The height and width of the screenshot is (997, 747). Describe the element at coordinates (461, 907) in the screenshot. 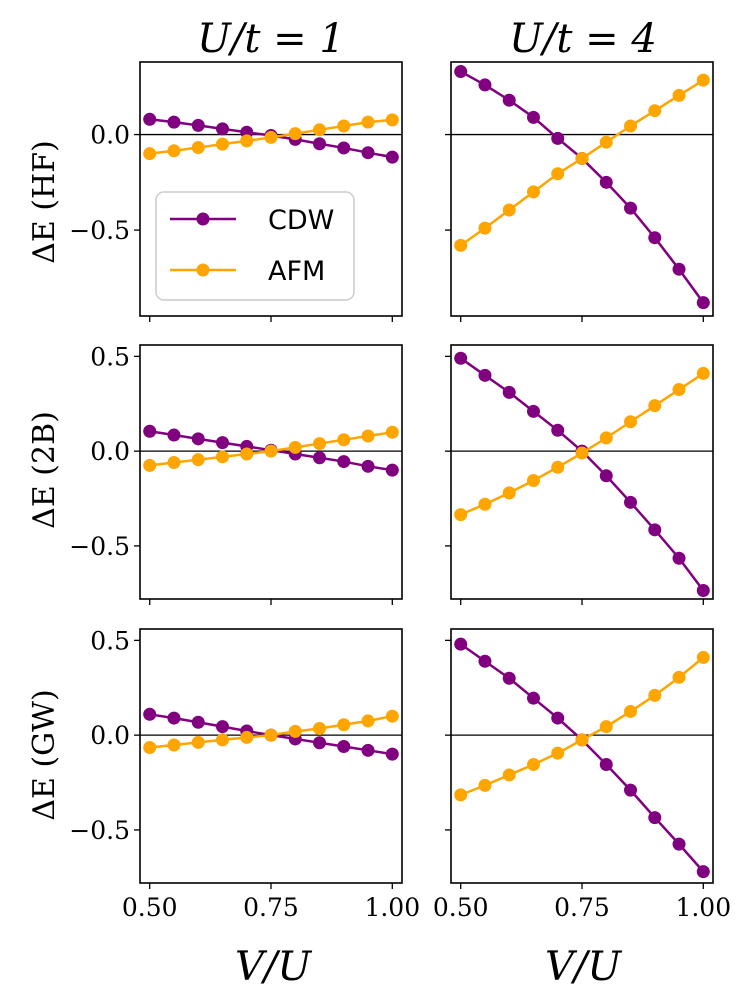

I see `x-tick-label: 0.50` at that location.